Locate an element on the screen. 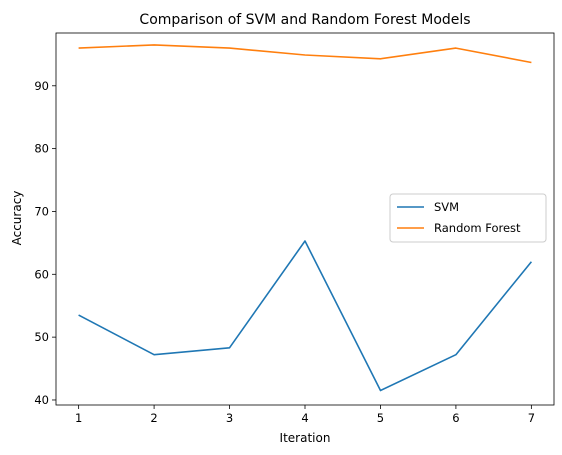  x-tick-label: 5 is located at coordinates (380, 418).